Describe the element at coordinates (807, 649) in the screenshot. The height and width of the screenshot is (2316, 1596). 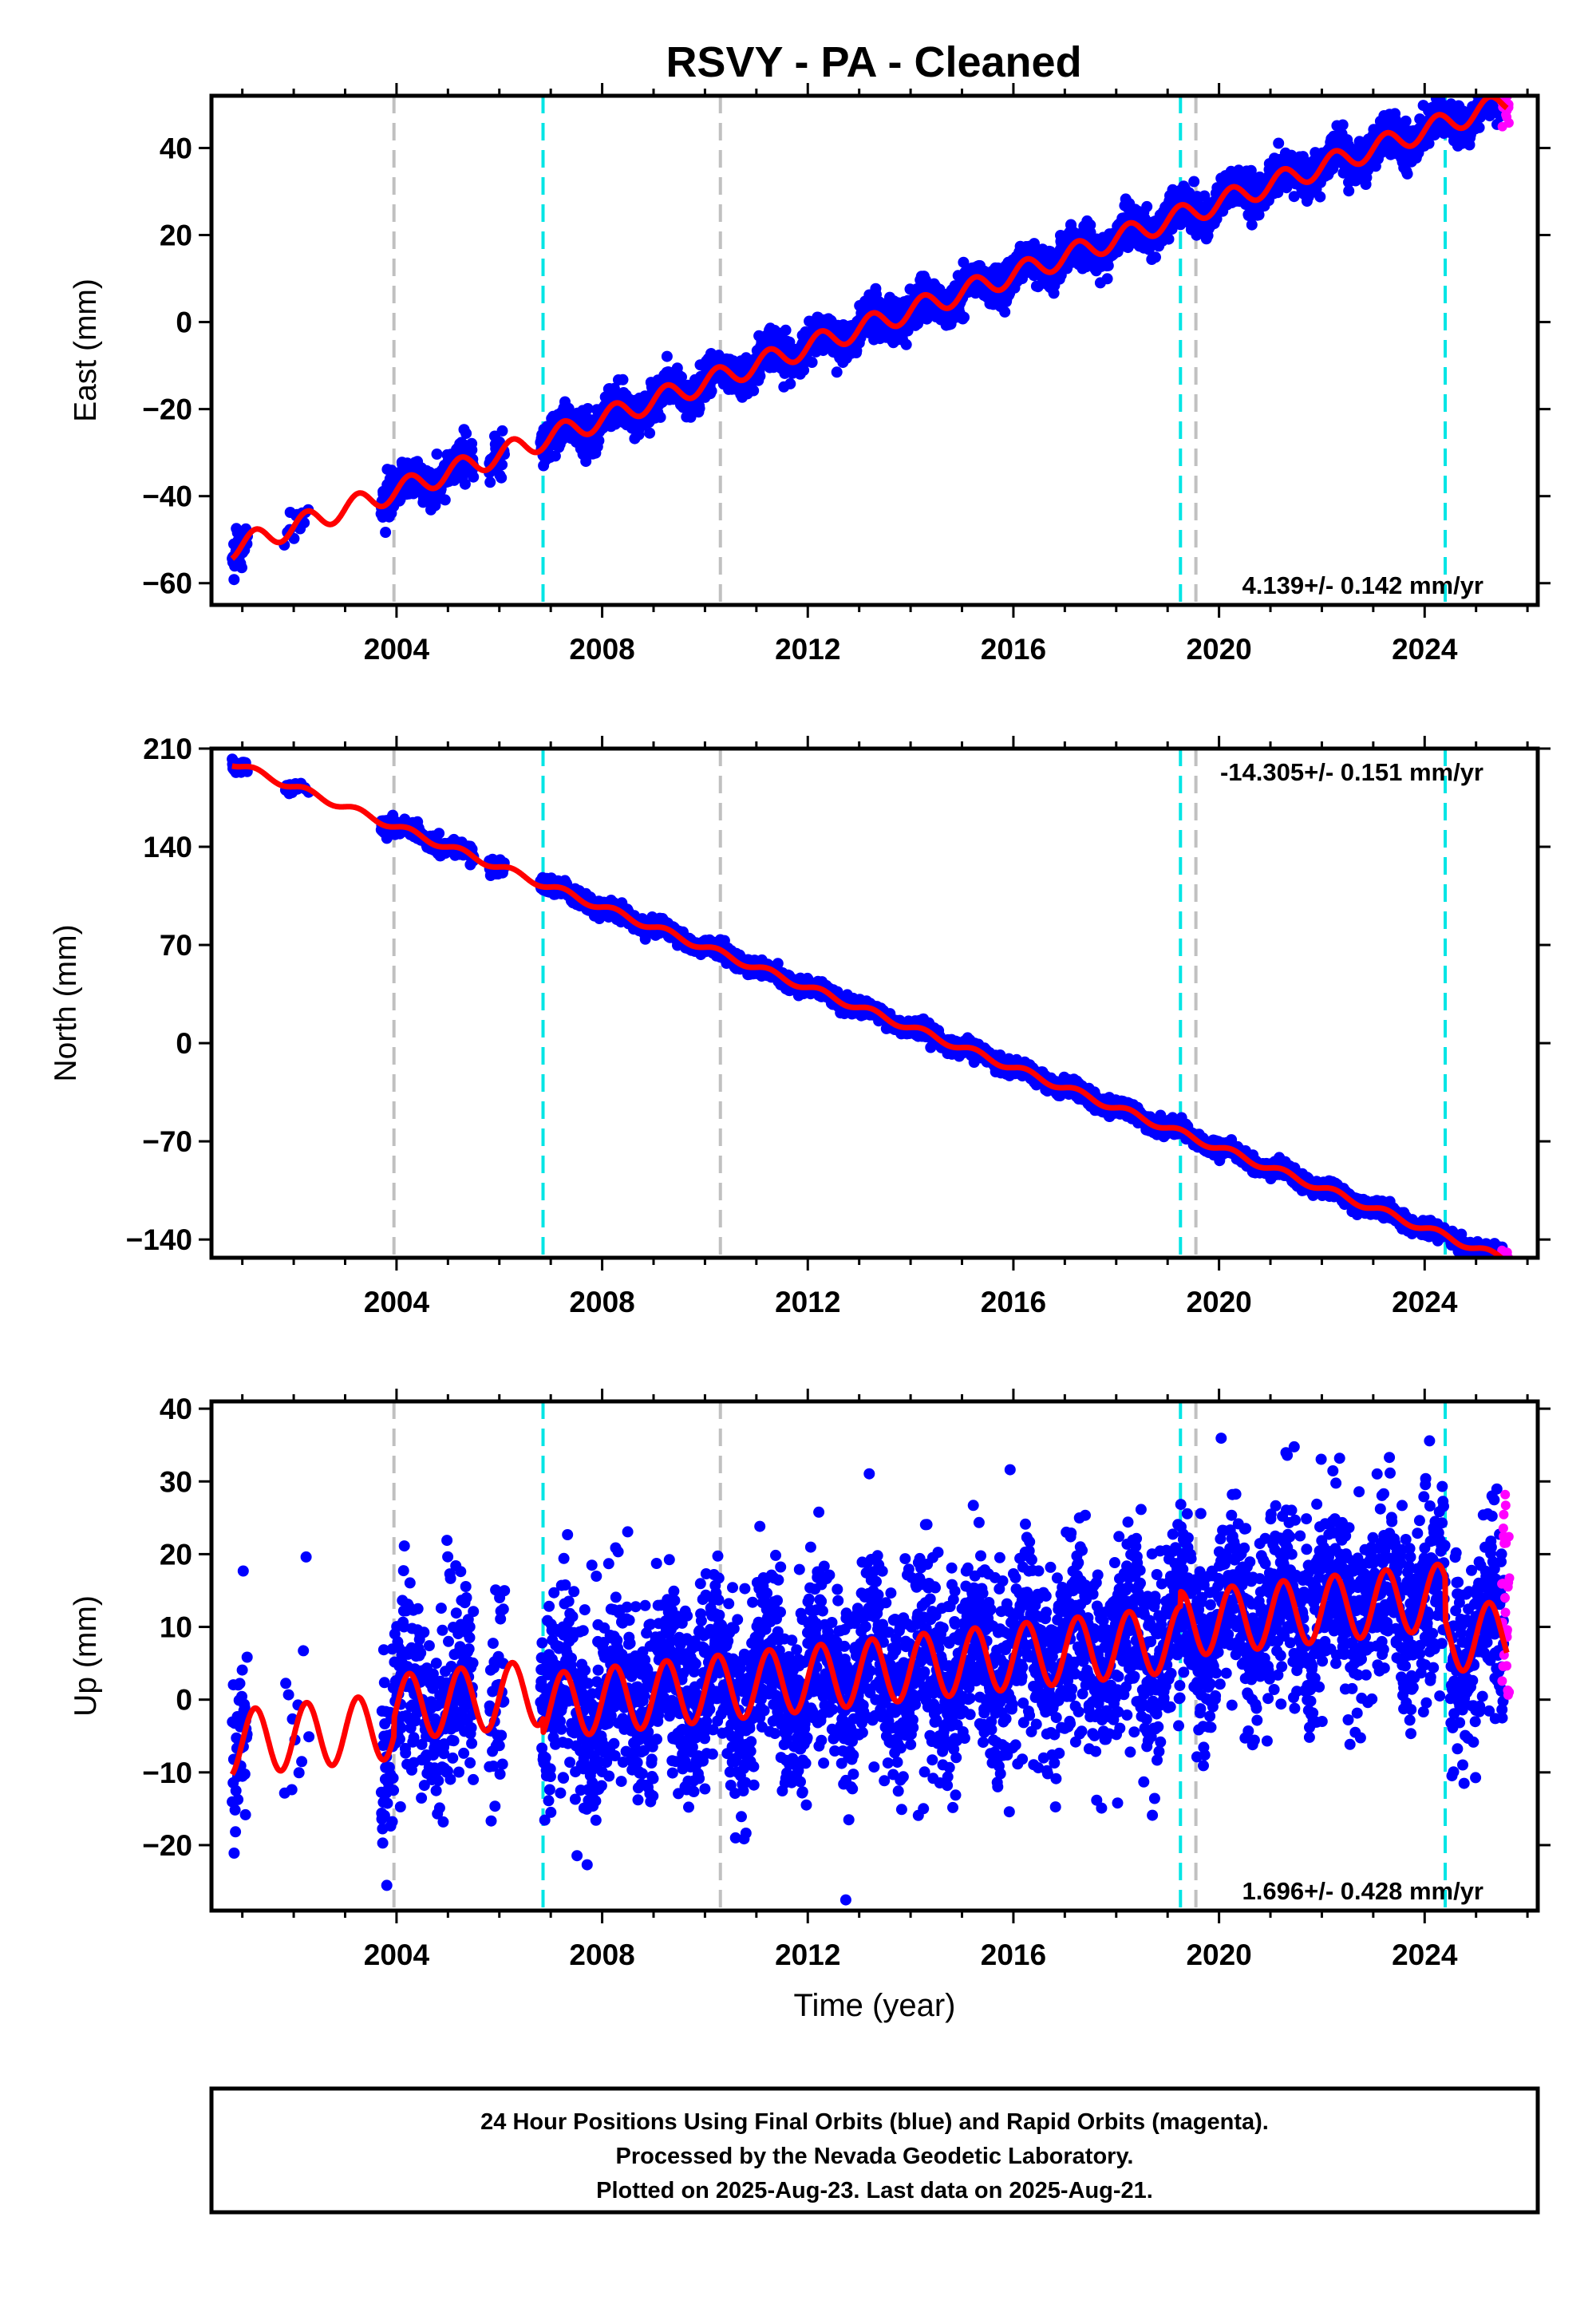
I see `x-tick-label: 2012` at that location.